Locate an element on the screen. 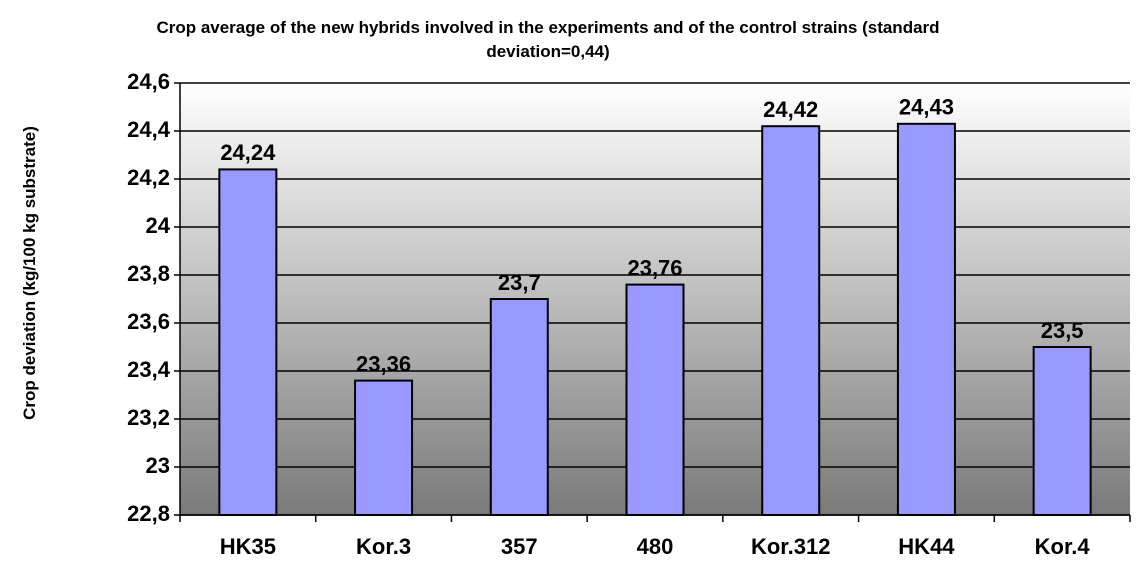  y-tick-label: 23,4 is located at coordinates (149, 369).